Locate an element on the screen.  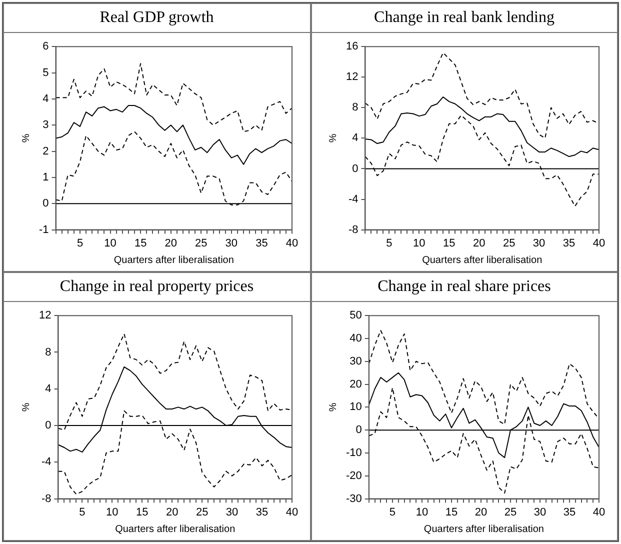
y-tick-label: 16 is located at coordinates (352, 46).